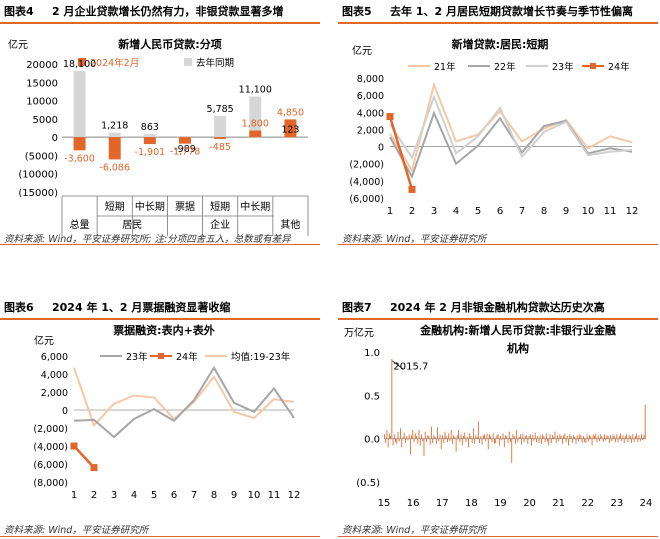 The height and width of the screenshot is (539, 660). I want to click on legend-label: 去年同期, so click(215, 63).